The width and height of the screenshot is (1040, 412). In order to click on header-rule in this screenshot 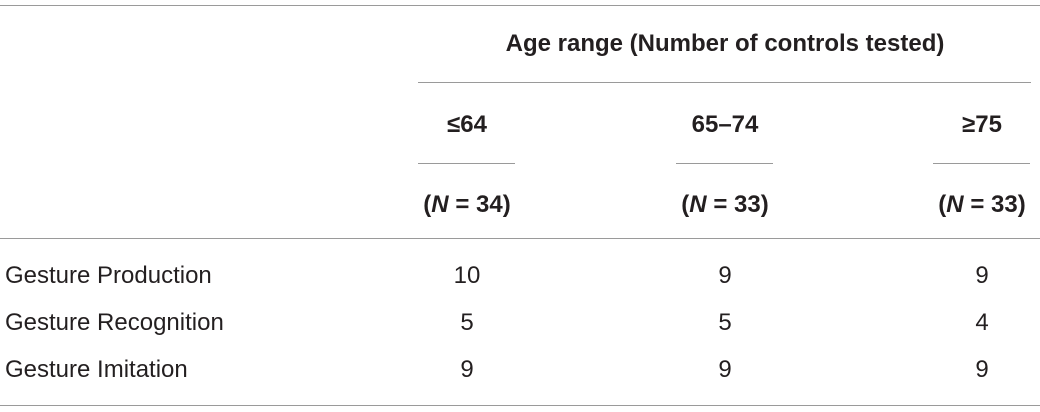, I will do `click(520, 238)`.